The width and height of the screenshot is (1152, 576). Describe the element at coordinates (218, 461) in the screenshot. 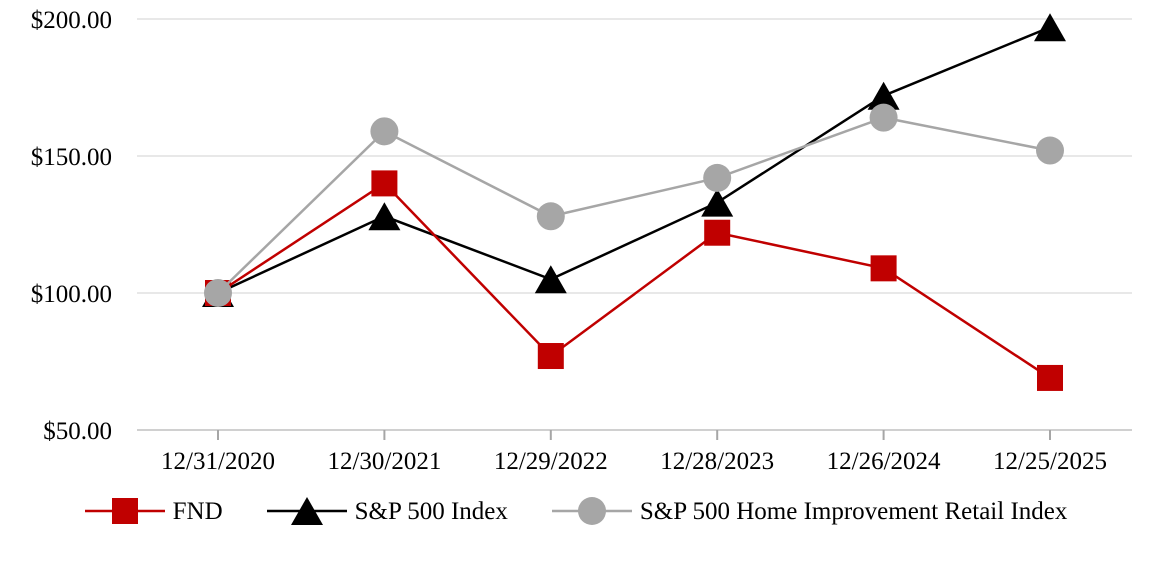

I see `x-tick-label: 12/31/2020` at that location.